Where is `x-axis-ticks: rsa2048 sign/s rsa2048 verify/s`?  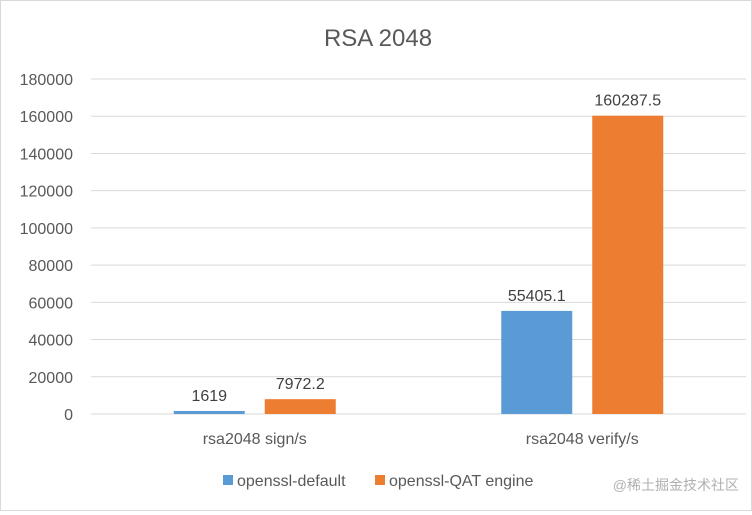 x-axis-ticks: rsa2048 sign/s rsa2048 verify/s is located at coordinates (421, 439).